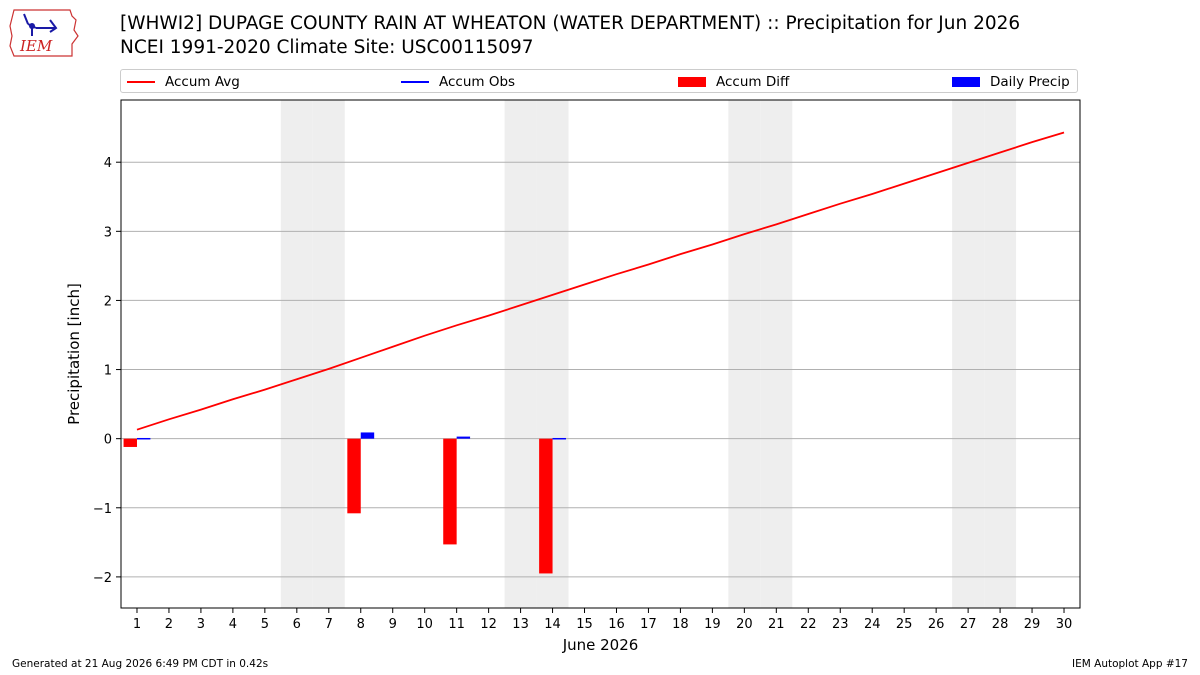  I want to click on x-tick-label: 11, so click(456, 624).